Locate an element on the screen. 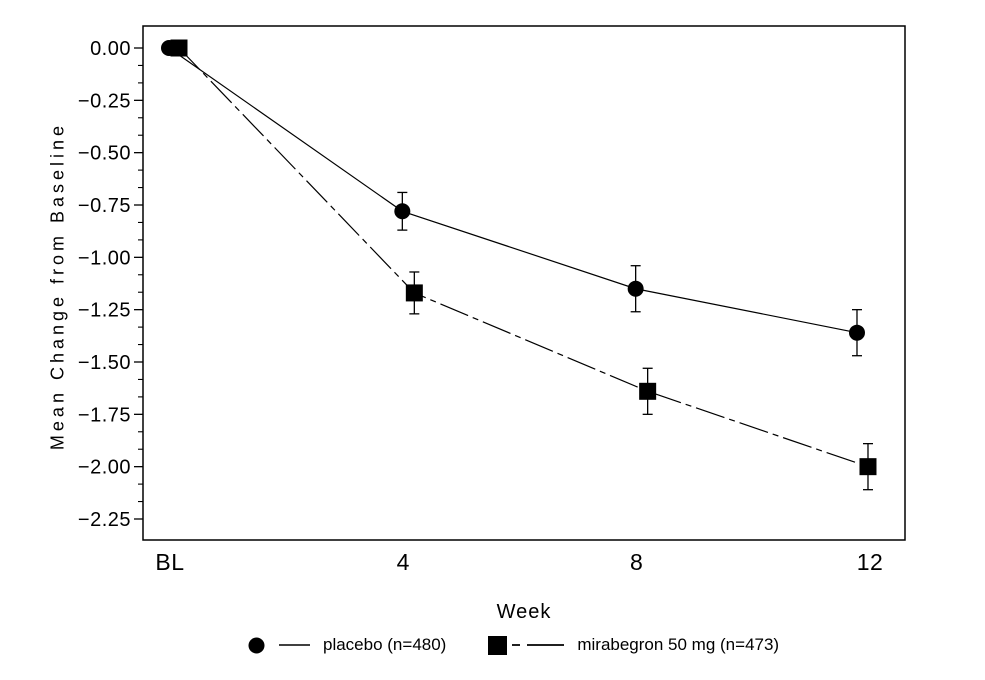  x-tick-label: BL is located at coordinates (169, 562).